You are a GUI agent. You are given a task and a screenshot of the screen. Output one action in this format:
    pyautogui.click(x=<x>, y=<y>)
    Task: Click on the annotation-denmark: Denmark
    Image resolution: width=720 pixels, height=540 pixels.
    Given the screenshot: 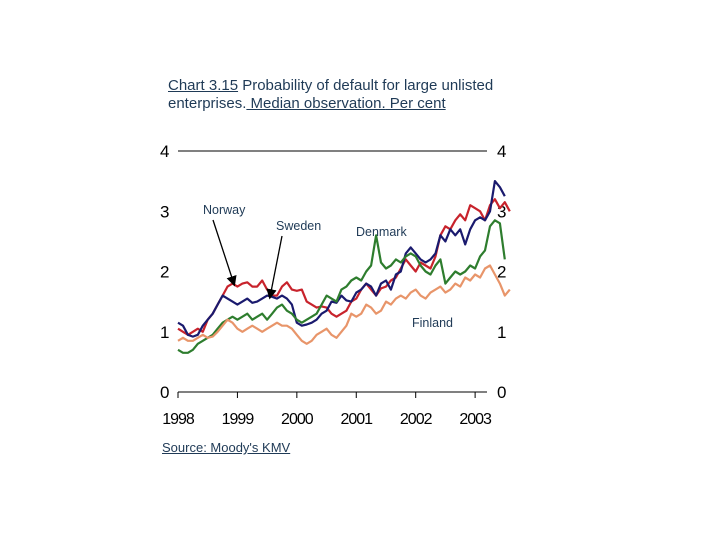 What is the action you would take?
    pyautogui.click(x=381, y=232)
    